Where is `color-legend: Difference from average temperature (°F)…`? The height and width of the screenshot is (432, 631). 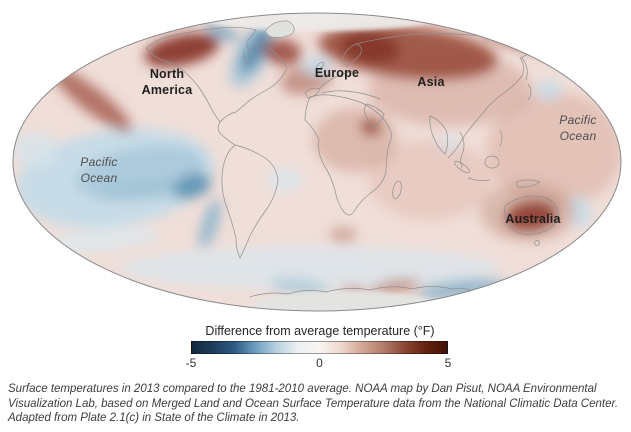
color-legend: Difference from average temperature (°F)… is located at coordinates (315, 350).